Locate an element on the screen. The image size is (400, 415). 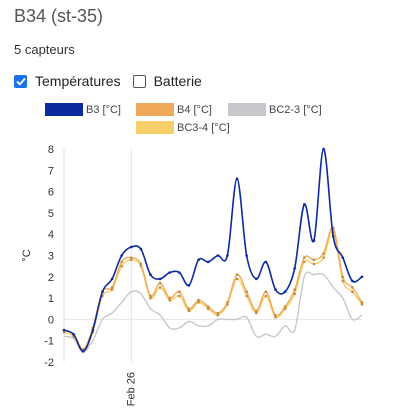
temperatures-label: Températures is located at coordinates (78, 81).